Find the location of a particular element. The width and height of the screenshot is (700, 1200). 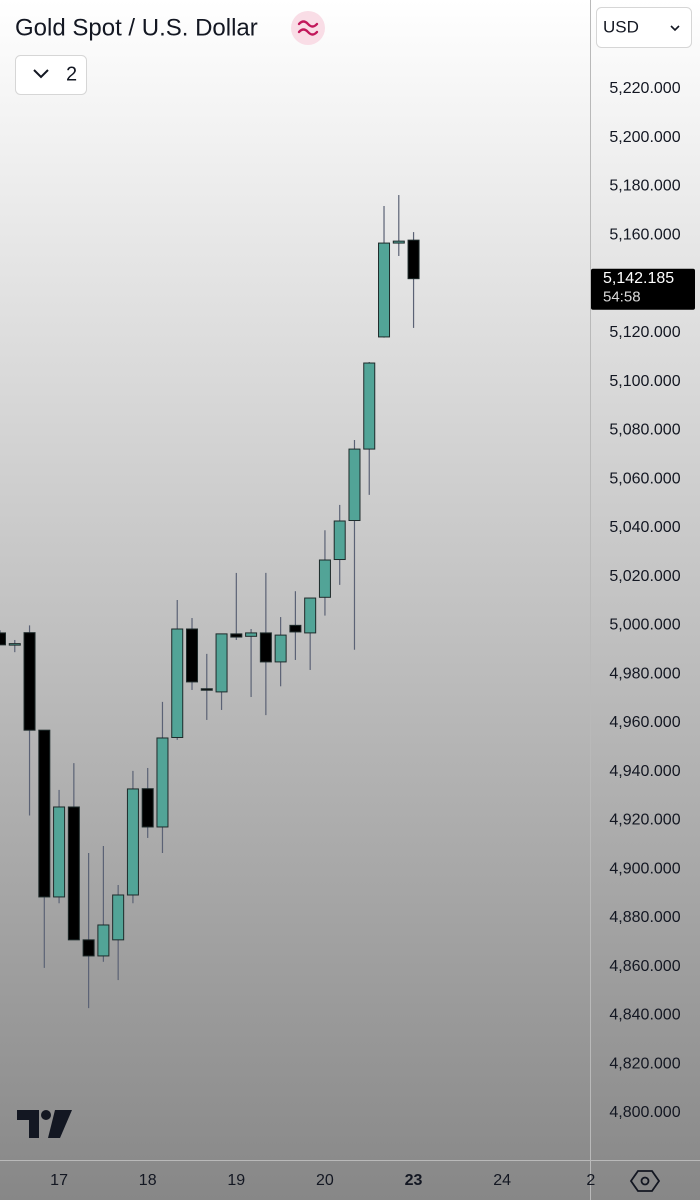

y-tick-label: 4,820.000 is located at coordinates (644, 1063).